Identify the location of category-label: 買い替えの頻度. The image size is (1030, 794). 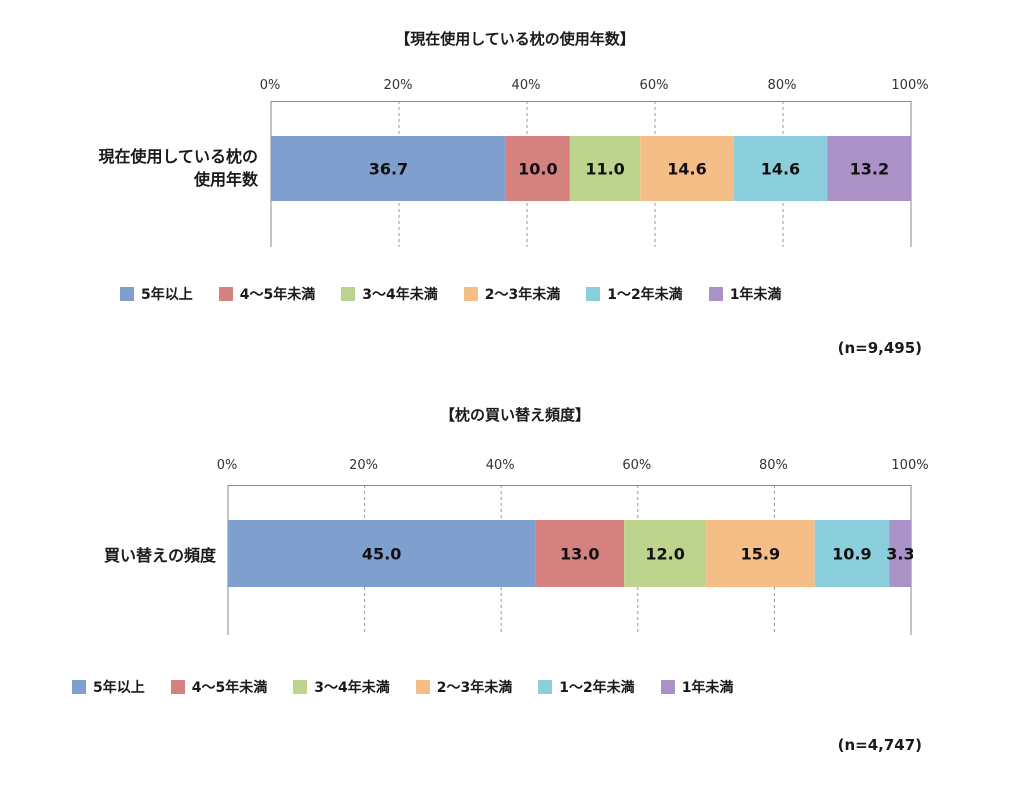
(123, 555).